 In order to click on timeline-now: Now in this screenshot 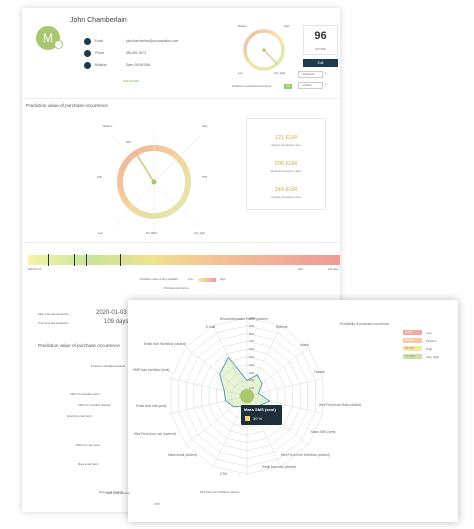, I will do `click(301, 269)`.